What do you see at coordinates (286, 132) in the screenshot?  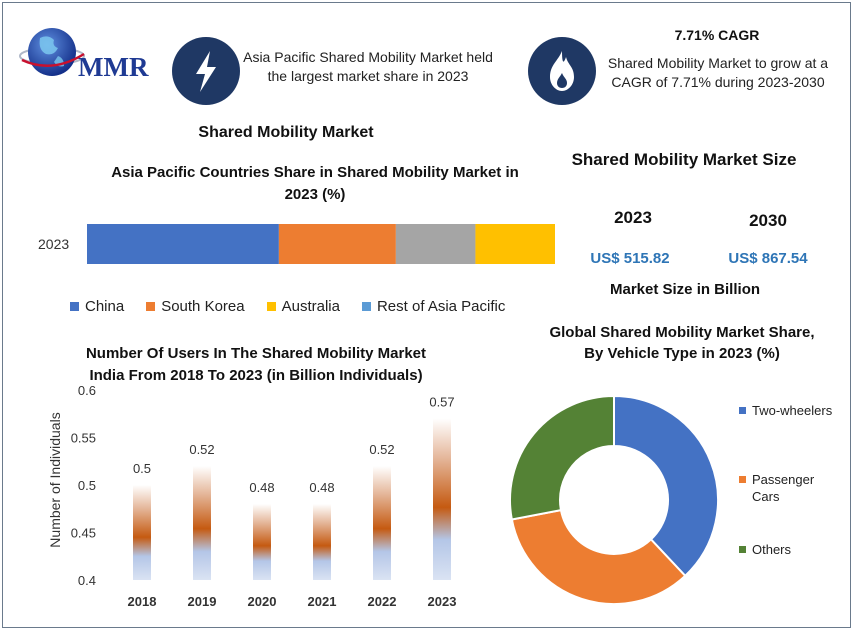 I see `main-title: Shared Mobility Market` at bounding box center [286, 132].